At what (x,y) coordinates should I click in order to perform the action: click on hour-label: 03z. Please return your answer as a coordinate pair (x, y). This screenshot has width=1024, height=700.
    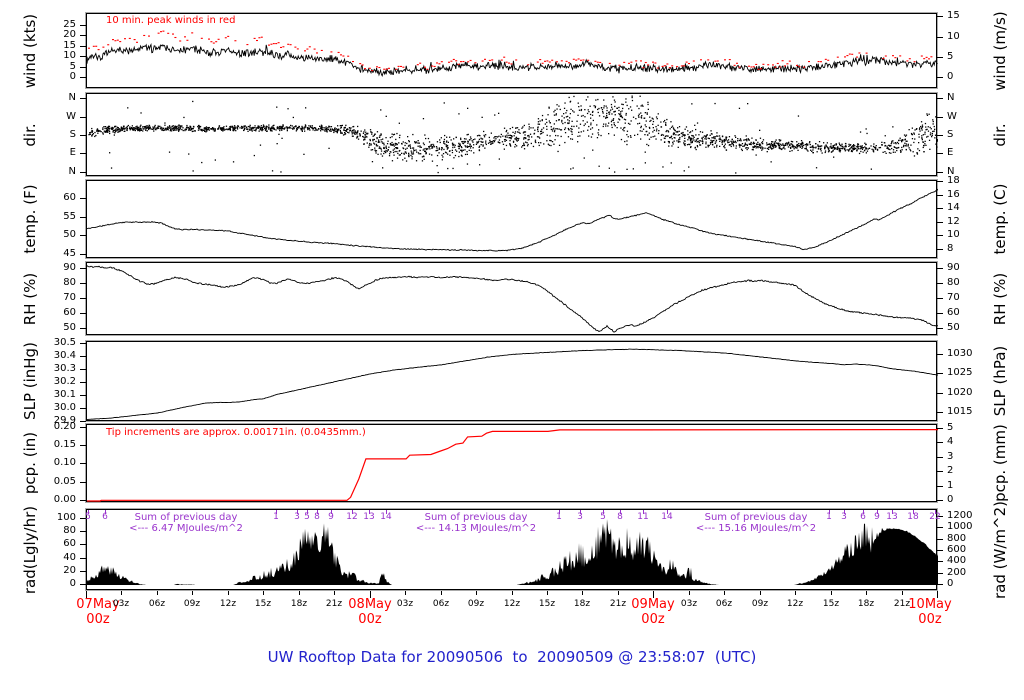
    Looking at the image, I should click on (689, 604).